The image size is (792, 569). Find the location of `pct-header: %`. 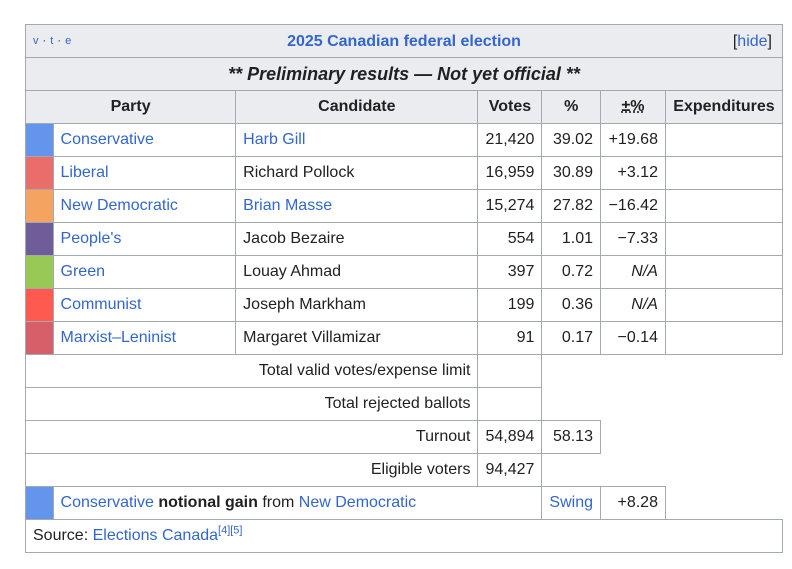

pct-header: % is located at coordinates (571, 107).